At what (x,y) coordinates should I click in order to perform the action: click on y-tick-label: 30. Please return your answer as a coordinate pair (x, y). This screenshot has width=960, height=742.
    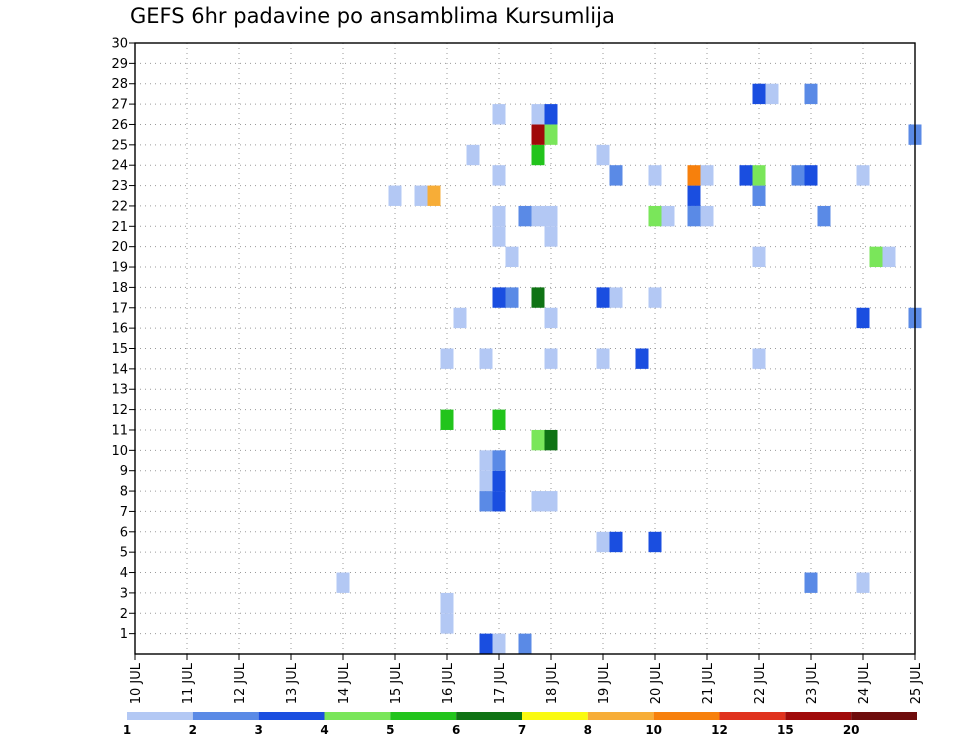
    Looking at the image, I should click on (119, 44).